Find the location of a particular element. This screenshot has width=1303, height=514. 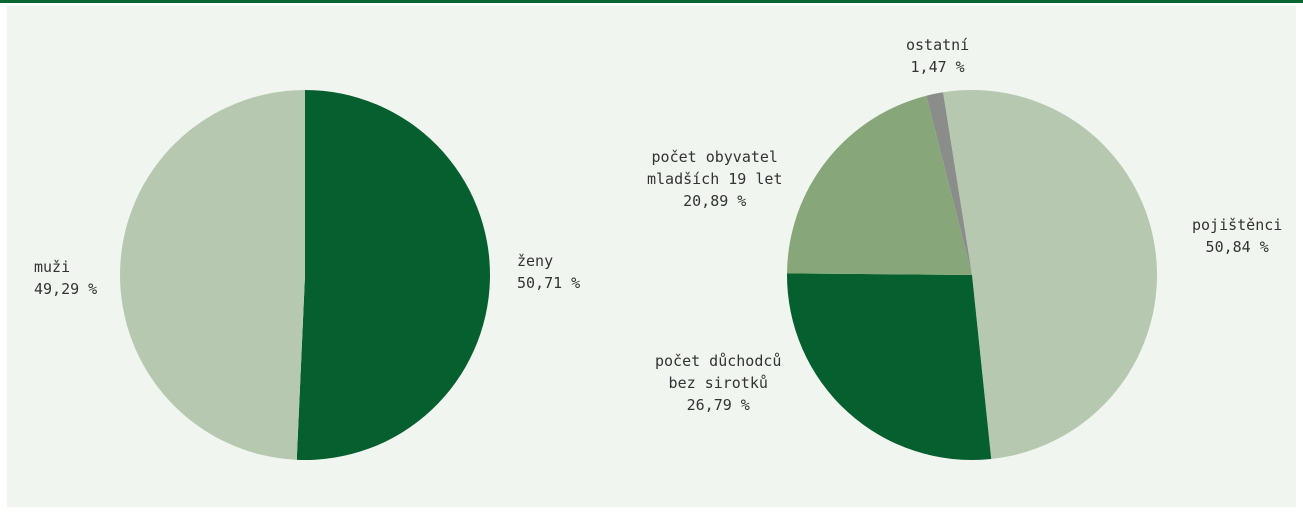

slice-label-muzi: muži 49,29 % is located at coordinates (66, 278).